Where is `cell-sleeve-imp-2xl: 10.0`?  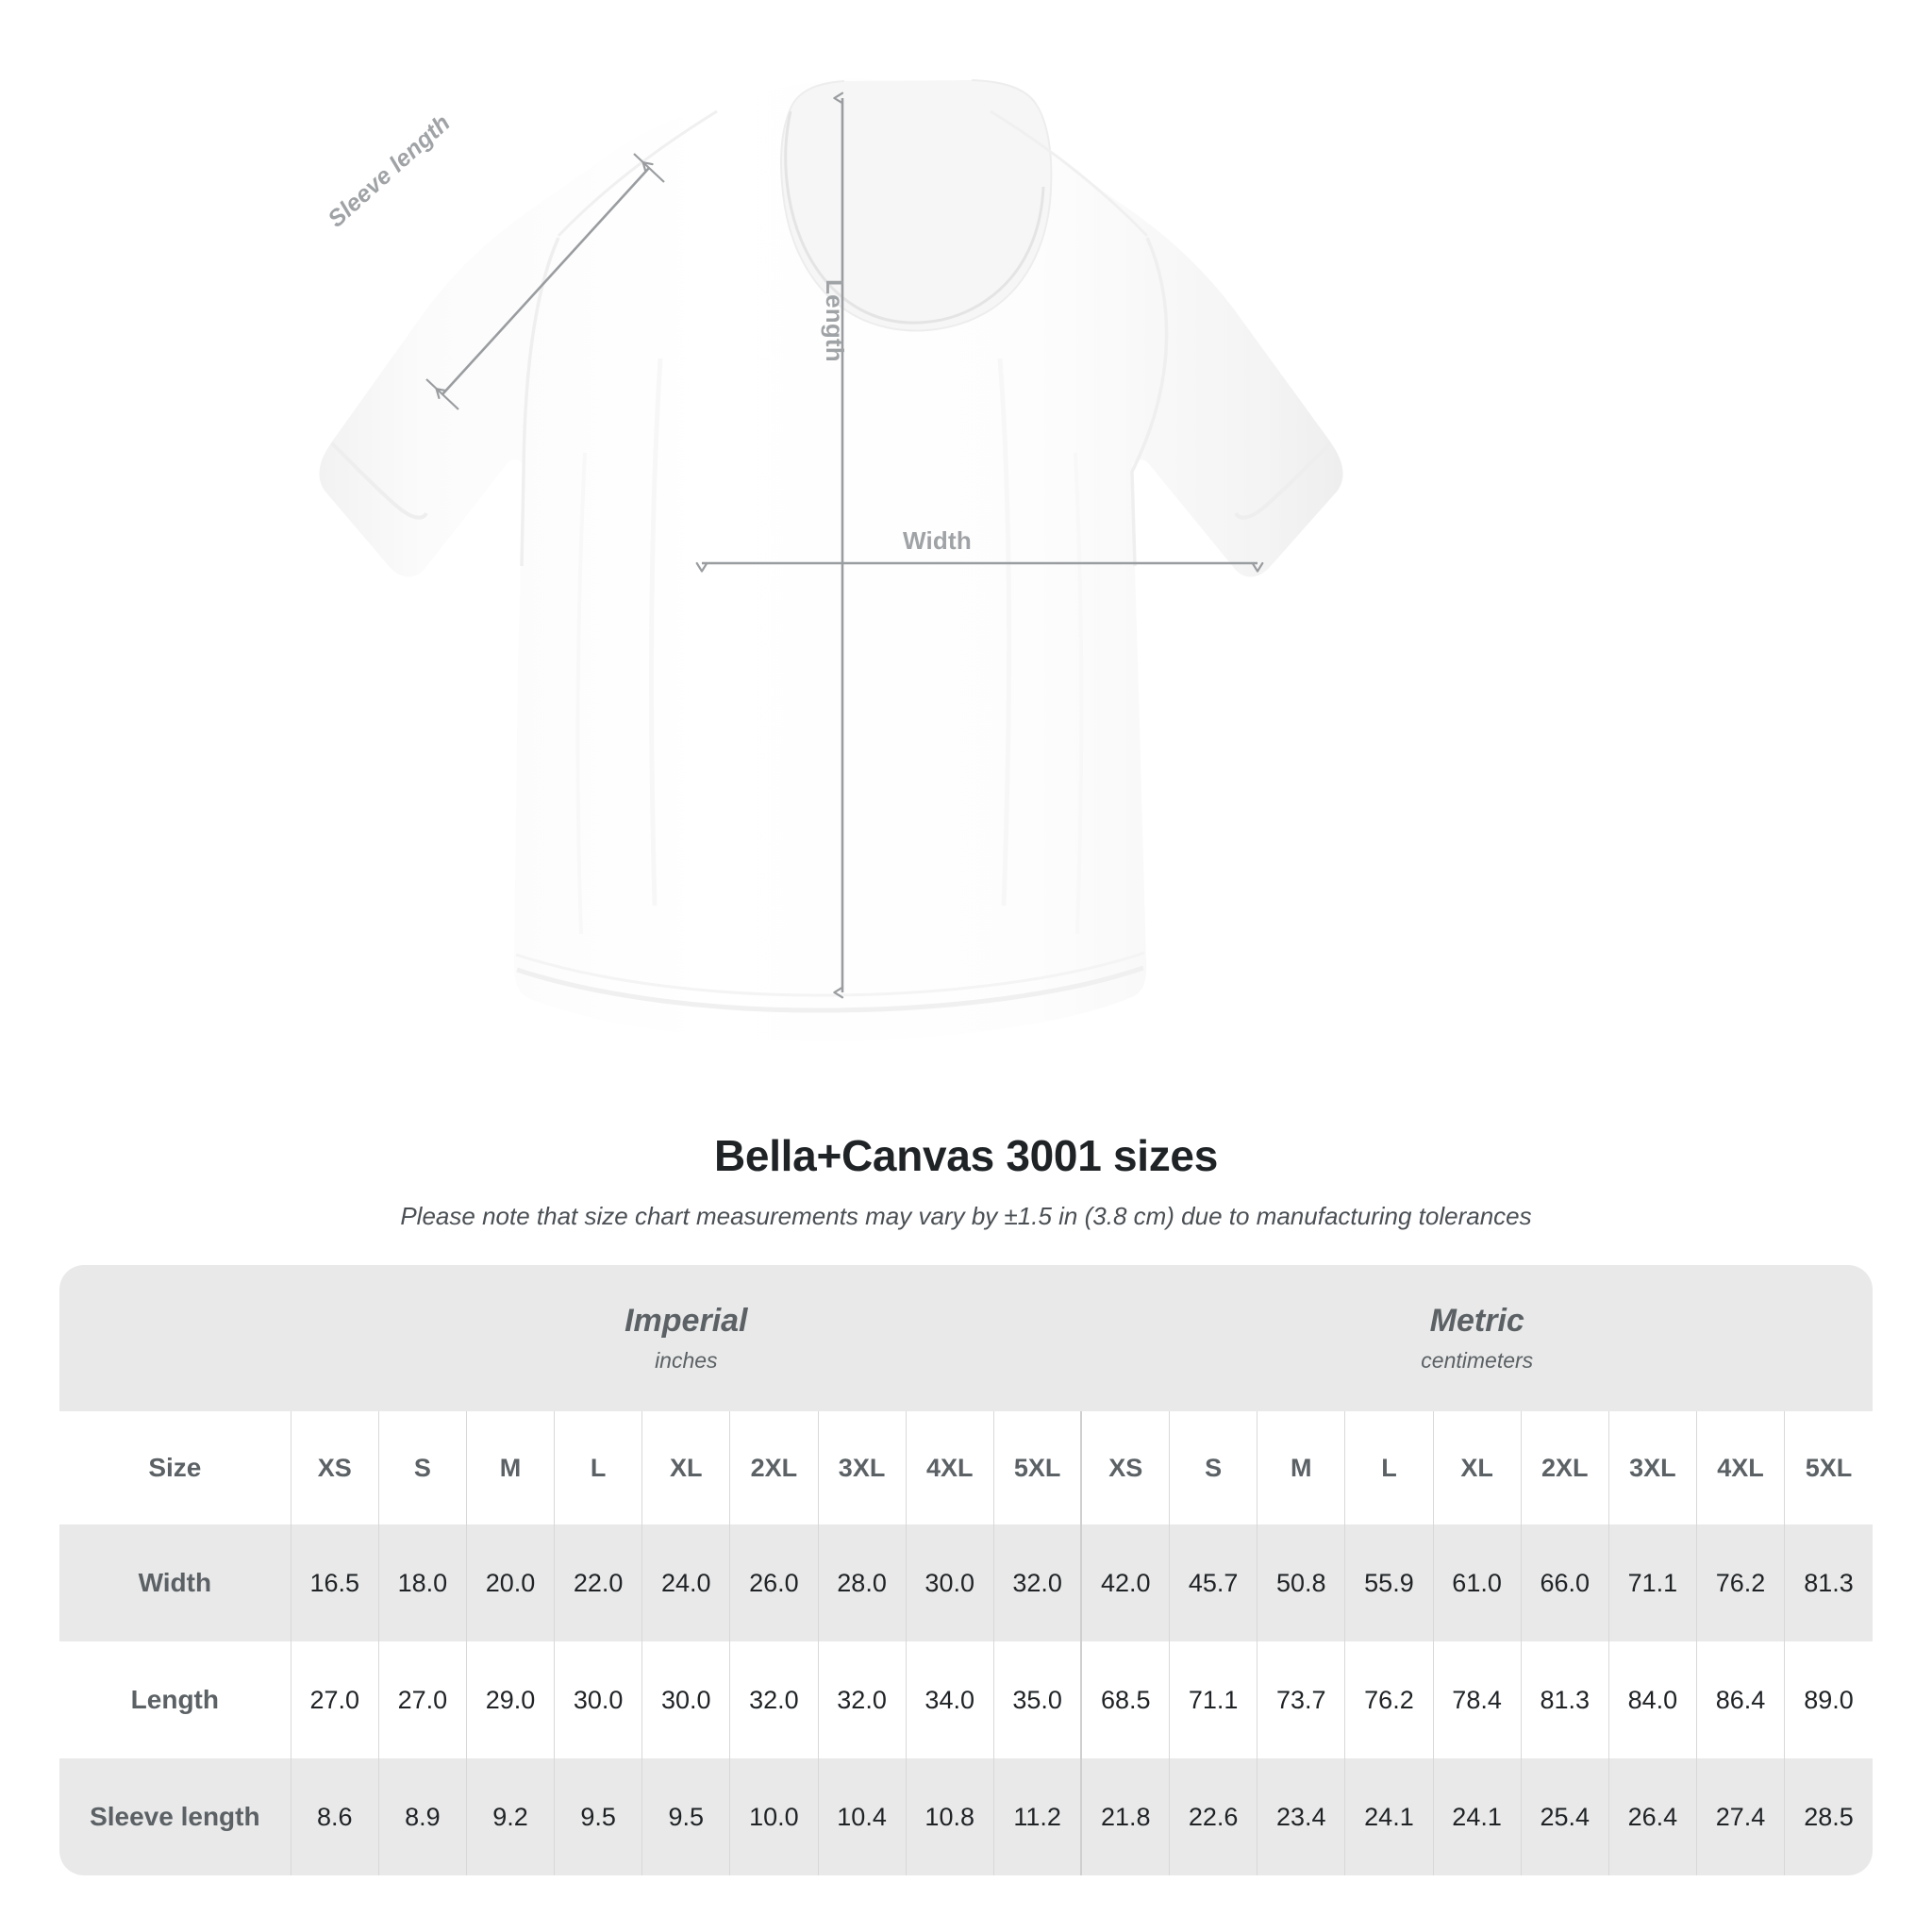 cell-sleeve-imp-2xl: 10.0 is located at coordinates (773, 1817).